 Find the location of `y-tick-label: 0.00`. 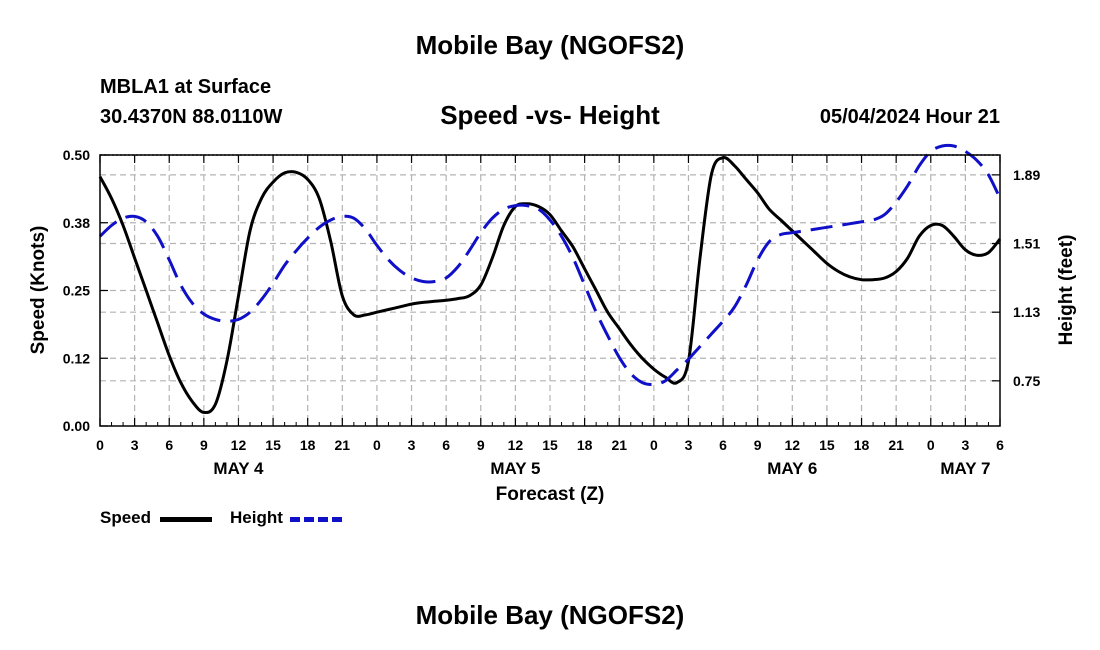

y-tick-label: 0.00 is located at coordinates (76, 426).